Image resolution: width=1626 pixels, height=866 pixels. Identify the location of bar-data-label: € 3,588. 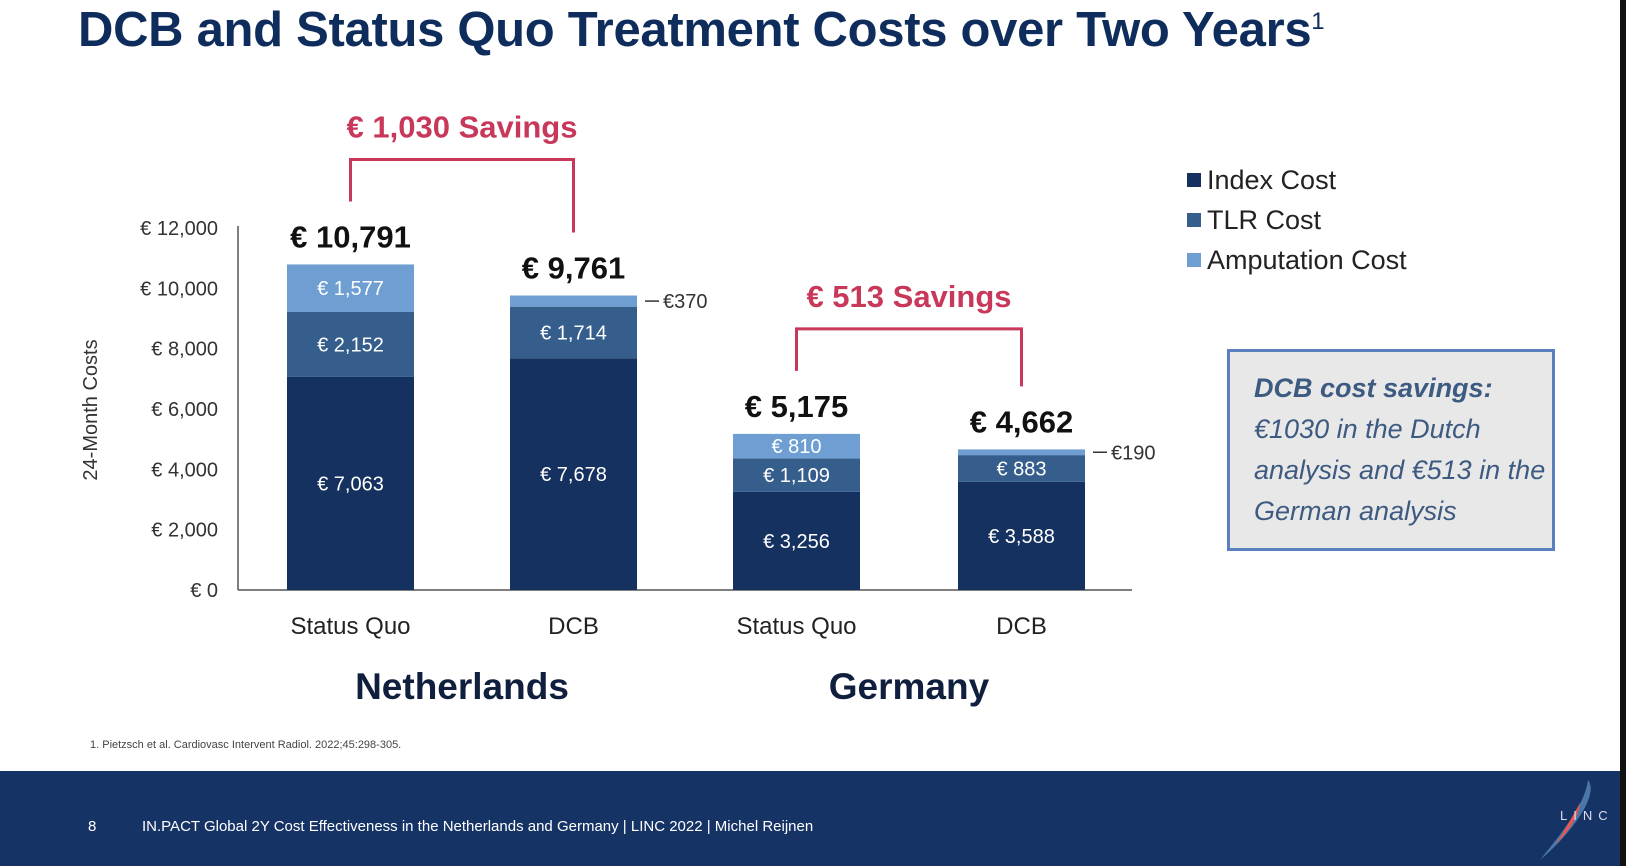
(1021, 537).